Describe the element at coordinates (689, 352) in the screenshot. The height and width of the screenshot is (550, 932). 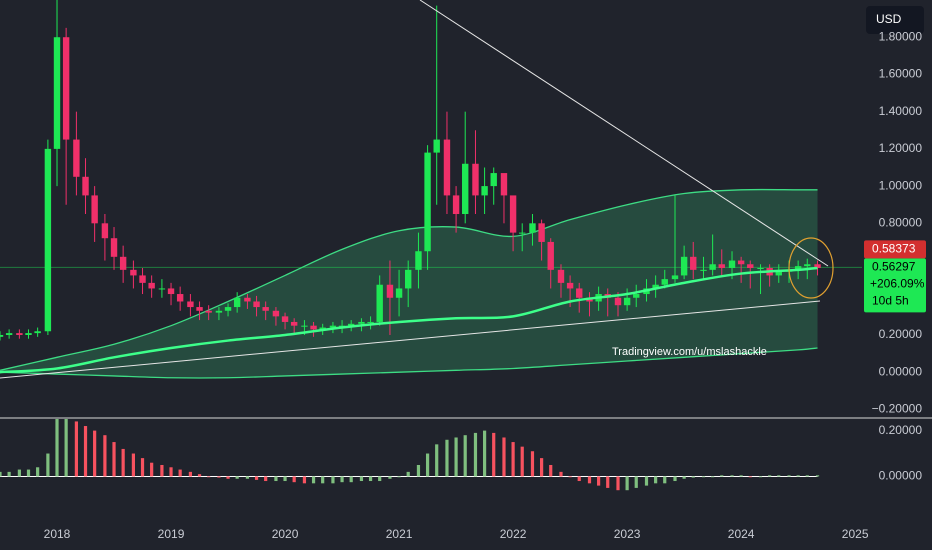
I see `watermark: Tradingview.com/u/mslashackle` at that location.